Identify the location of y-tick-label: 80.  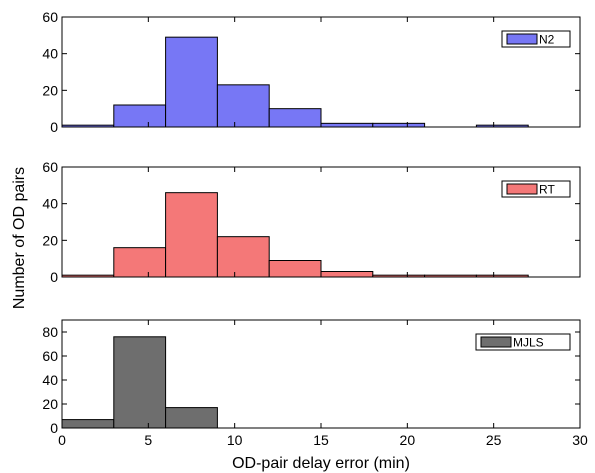
(50, 332).